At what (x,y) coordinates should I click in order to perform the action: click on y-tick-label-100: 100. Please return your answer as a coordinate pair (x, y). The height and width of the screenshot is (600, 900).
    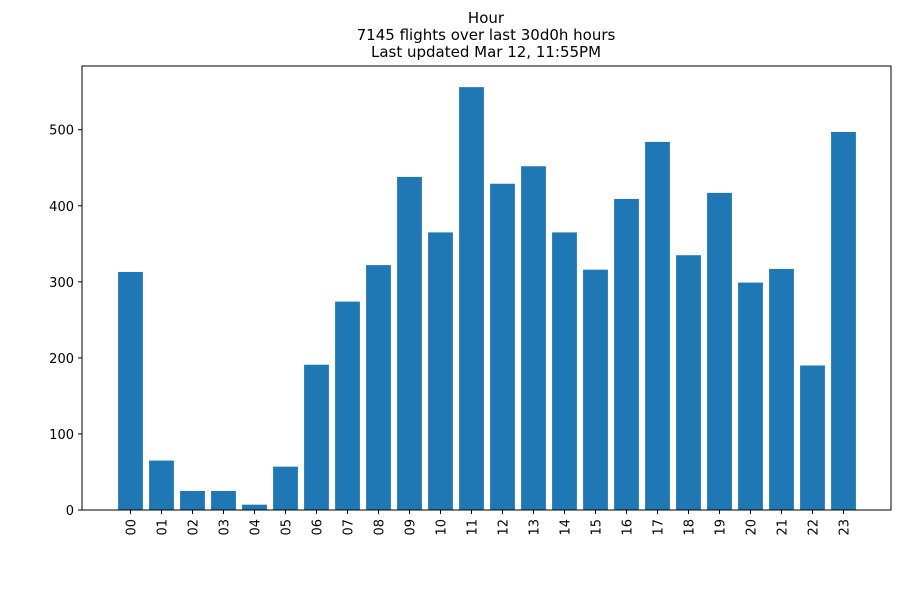
    Looking at the image, I should click on (61, 435).